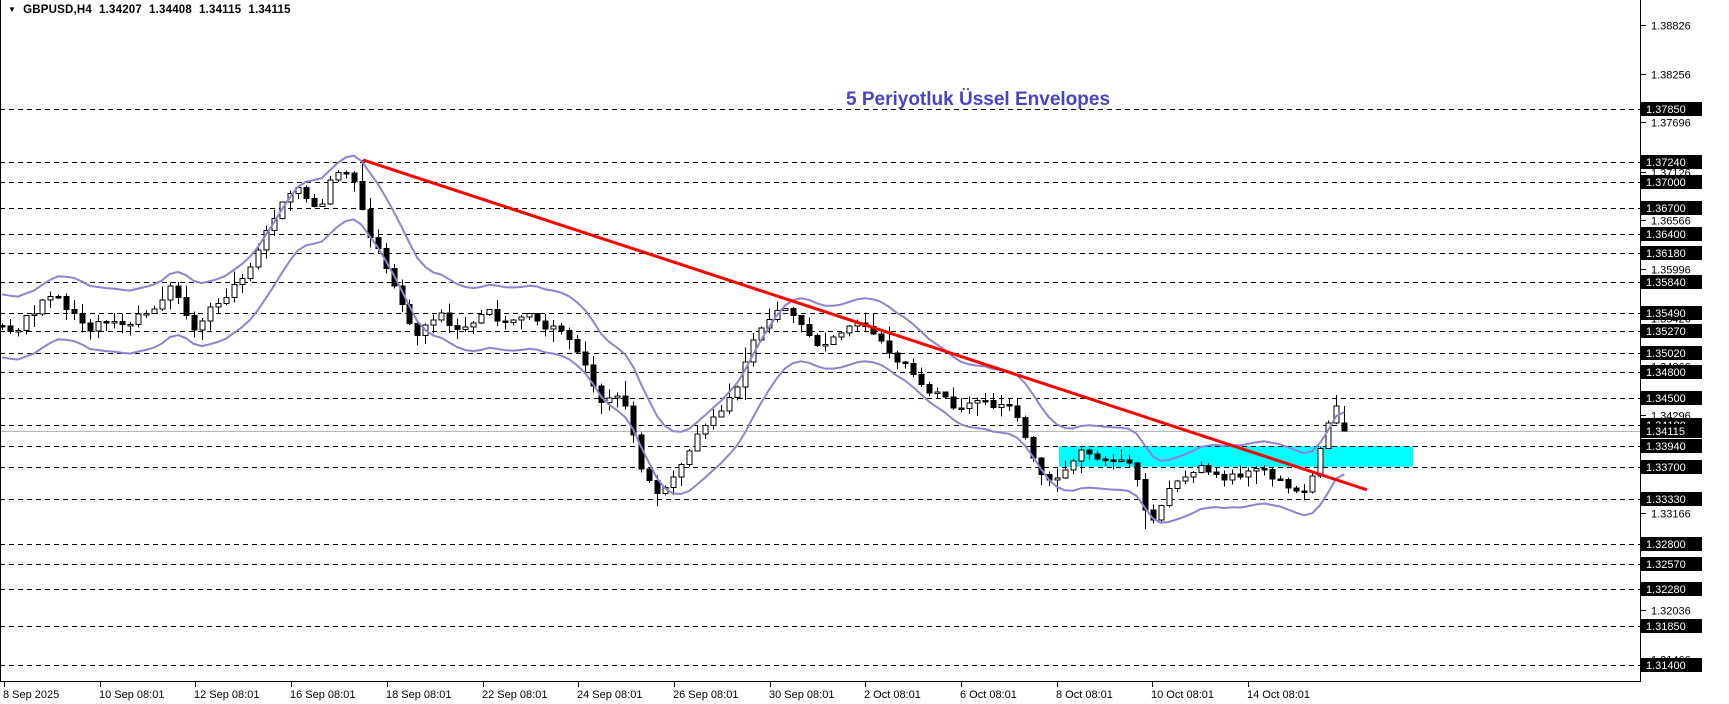 The image size is (1729, 704). What do you see at coordinates (1182, 695) in the screenshot?
I see `time-axis-label: 10 Oct 08:01` at bounding box center [1182, 695].